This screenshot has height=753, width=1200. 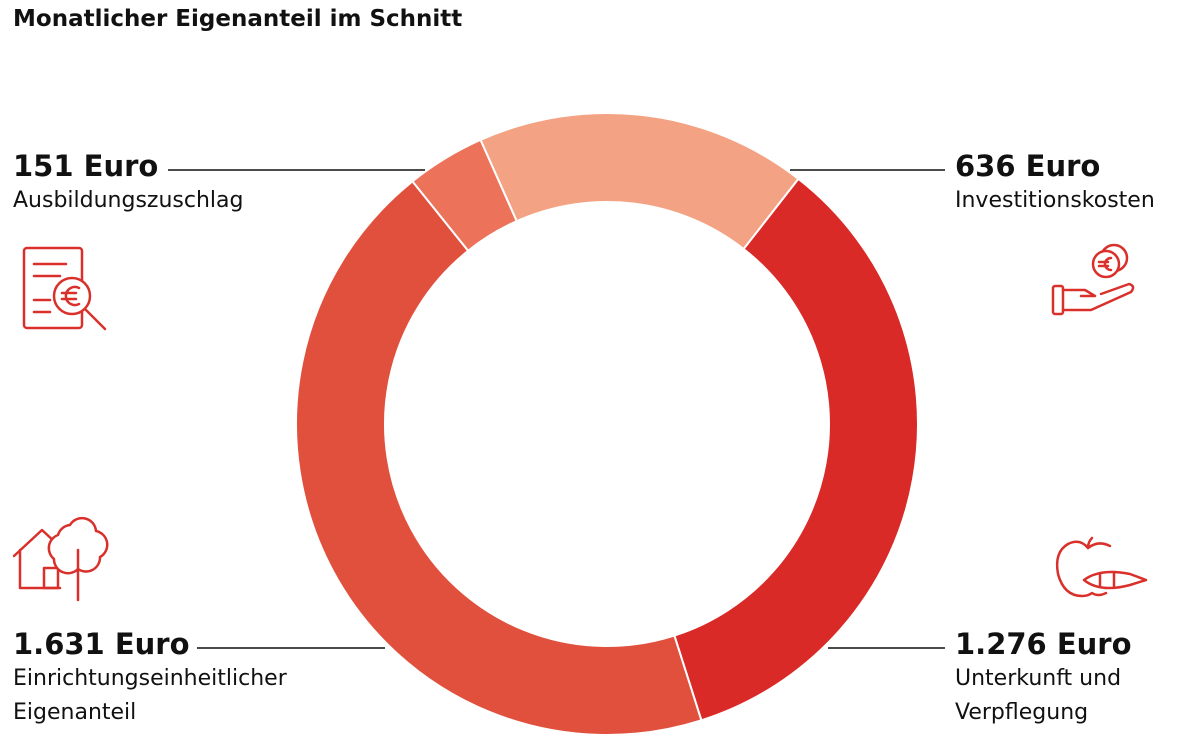 What do you see at coordinates (60, 559) in the screenshot?
I see `icon-house-tree` at bounding box center [60, 559].